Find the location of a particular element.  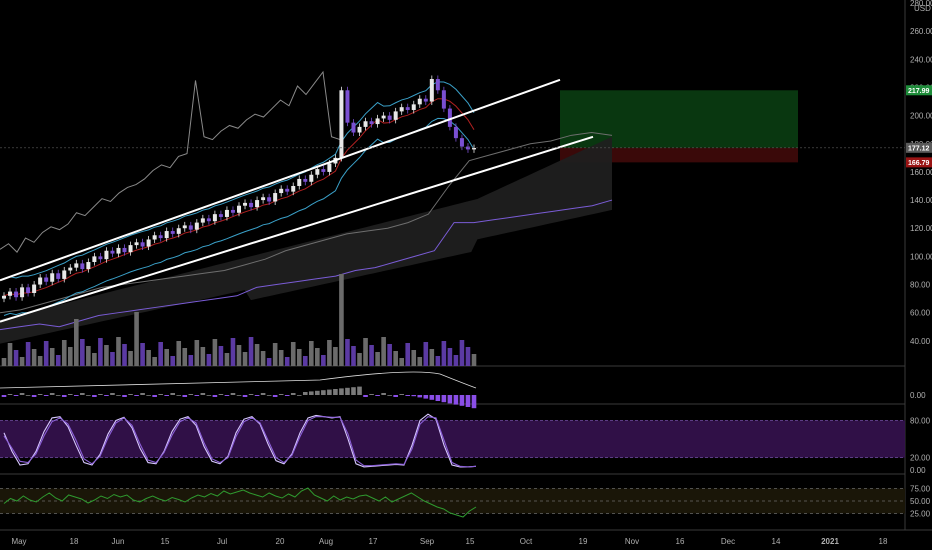

stochastic-k-line is located at coordinates (240, 440).